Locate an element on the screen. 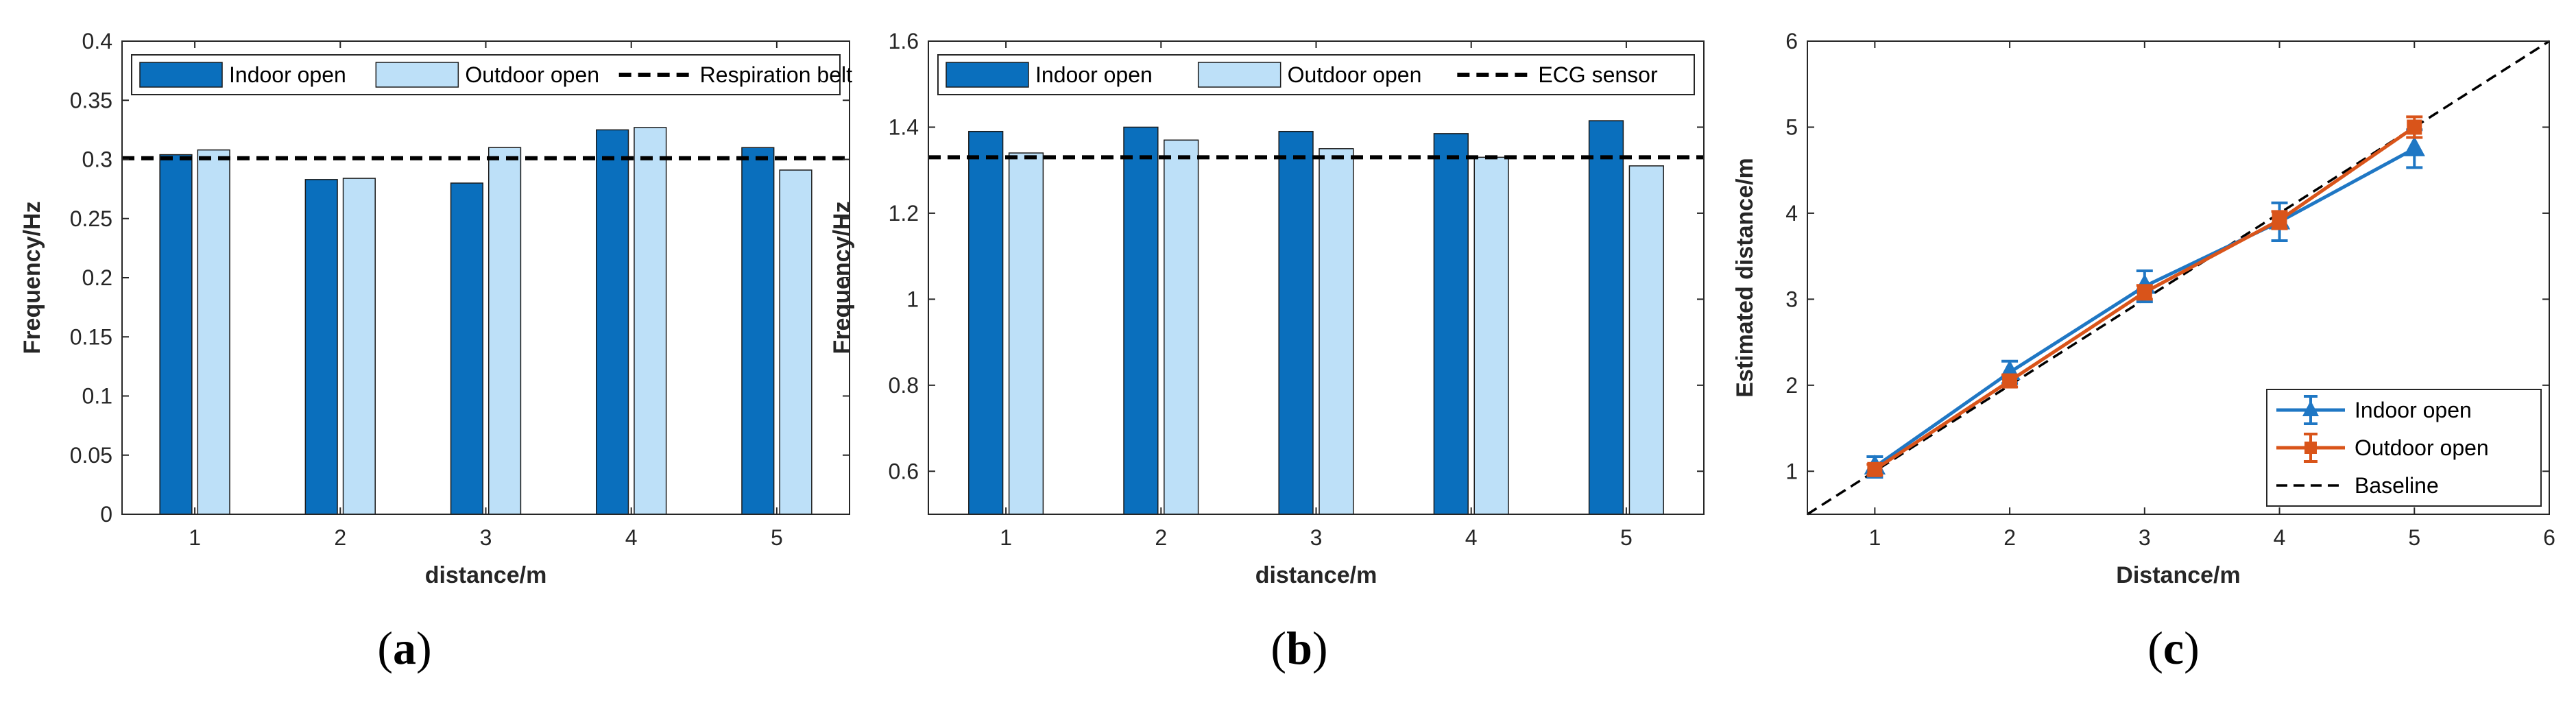 This screenshot has height=709, width=2576. panel-label-letter: c is located at coordinates (2174, 648).